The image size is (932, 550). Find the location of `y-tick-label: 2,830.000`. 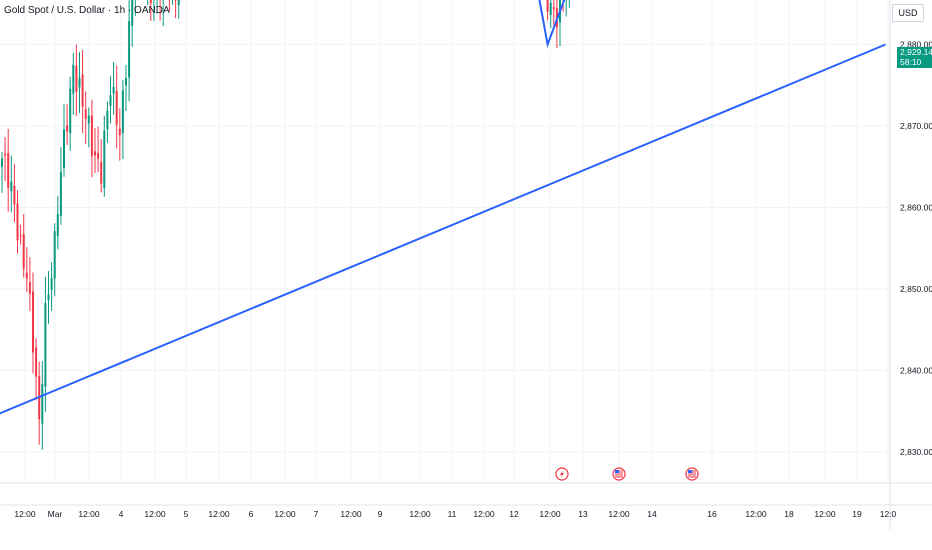

y-tick-label: 2,830.000 is located at coordinates (916, 452).